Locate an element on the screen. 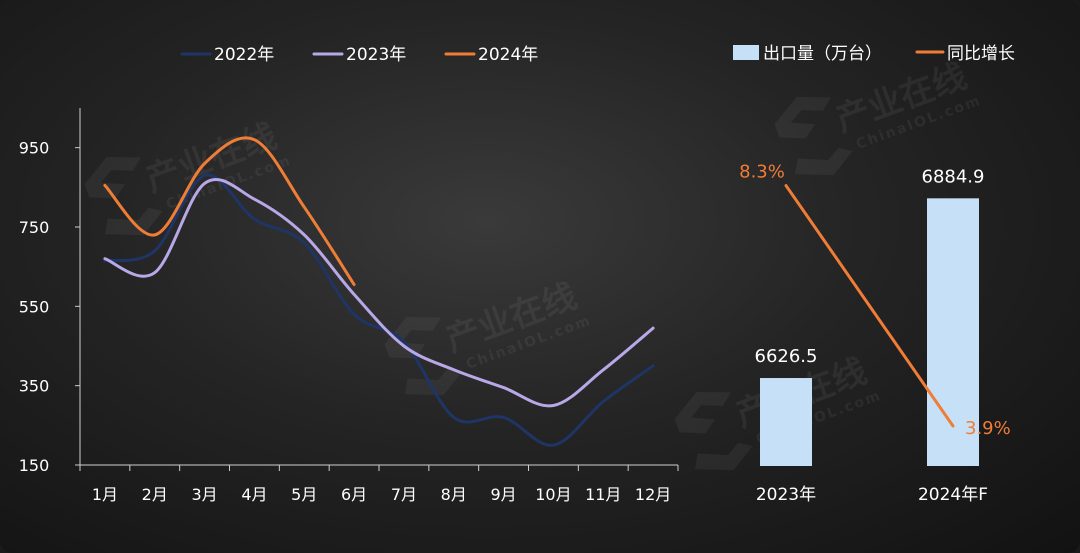  series-line-2024年 is located at coordinates (229, 211).